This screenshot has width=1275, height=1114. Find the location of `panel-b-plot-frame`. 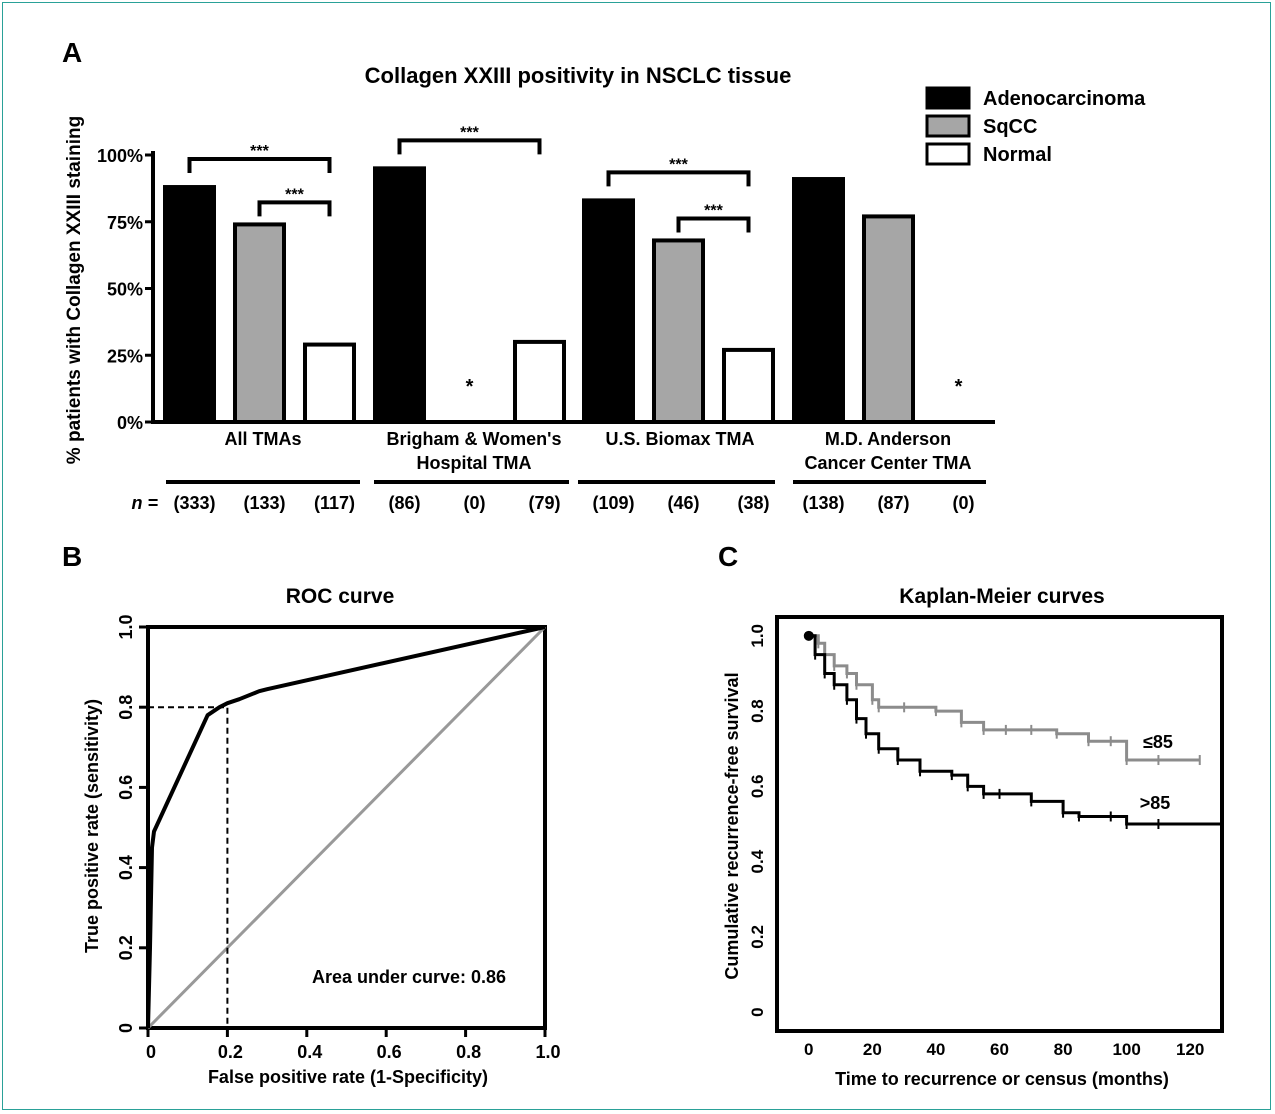

panel-b-plot-frame is located at coordinates (346, 827).